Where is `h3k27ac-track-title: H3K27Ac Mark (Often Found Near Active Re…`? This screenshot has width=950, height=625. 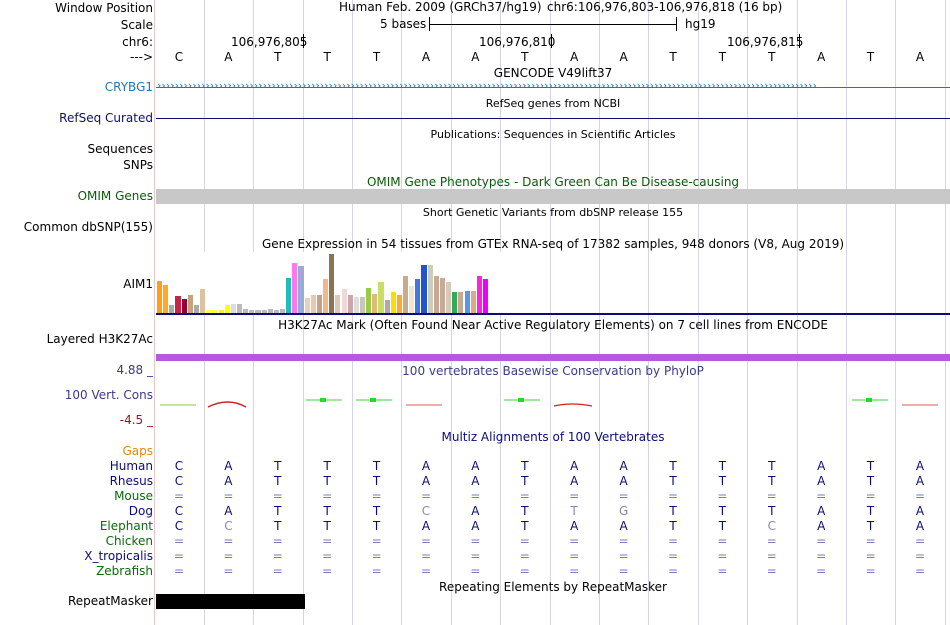
h3k27ac-track-title: H3K27Ac Mark (Often Found Near Active Re… is located at coordinates (553, 325).